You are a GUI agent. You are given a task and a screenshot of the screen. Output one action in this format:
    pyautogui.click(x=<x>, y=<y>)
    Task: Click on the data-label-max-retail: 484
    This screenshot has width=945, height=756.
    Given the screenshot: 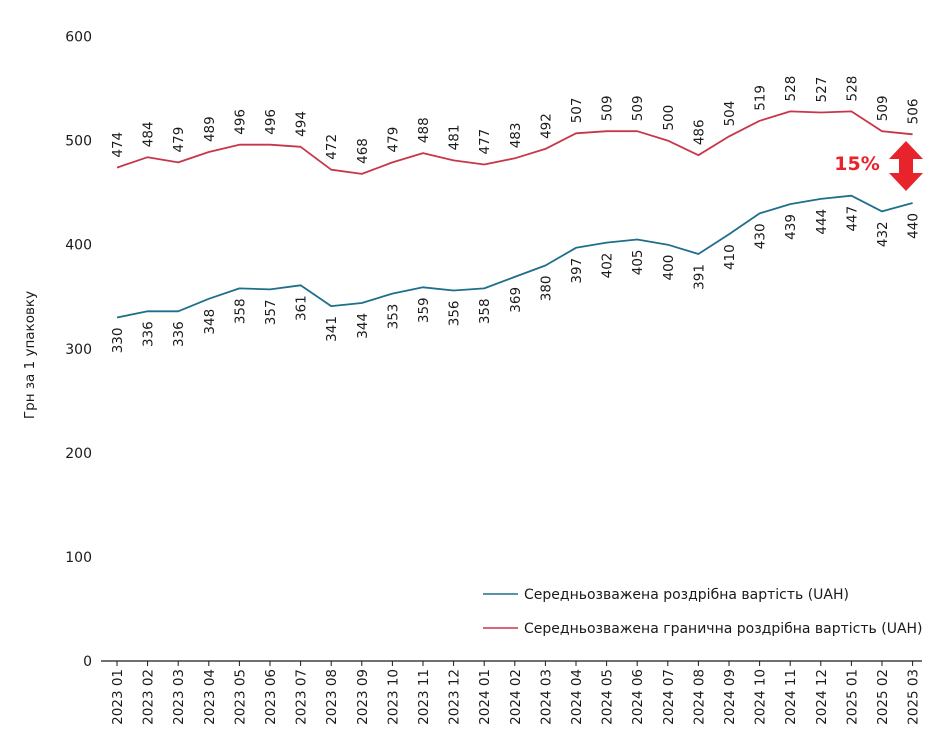 What is the action you would take?
    pyautogui.click(x=149, y=134)
    